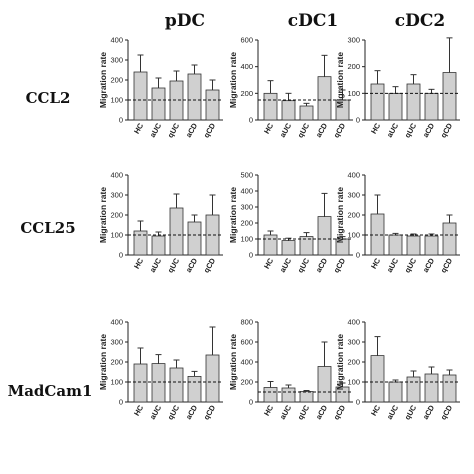 The height and width of the screenshot is (474, 474). Describe the element at coordinates (420, 21) in the screenshot. I see `column-title-cdc2: cDC2` at that location.